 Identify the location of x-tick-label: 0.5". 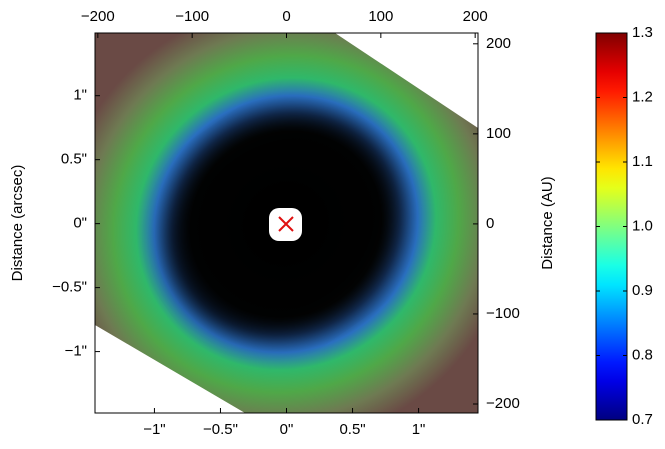
(352, 429).